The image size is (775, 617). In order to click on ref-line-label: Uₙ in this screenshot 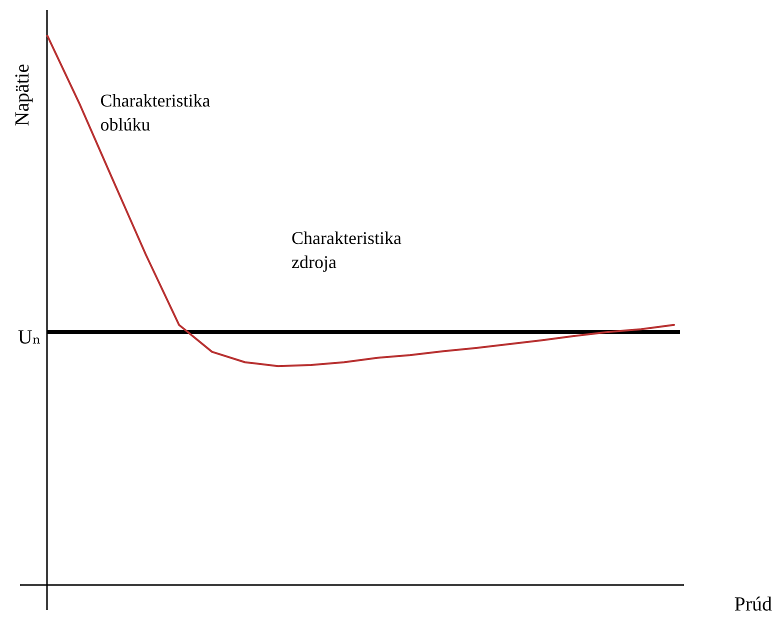, I will do `click(29, 337)`.